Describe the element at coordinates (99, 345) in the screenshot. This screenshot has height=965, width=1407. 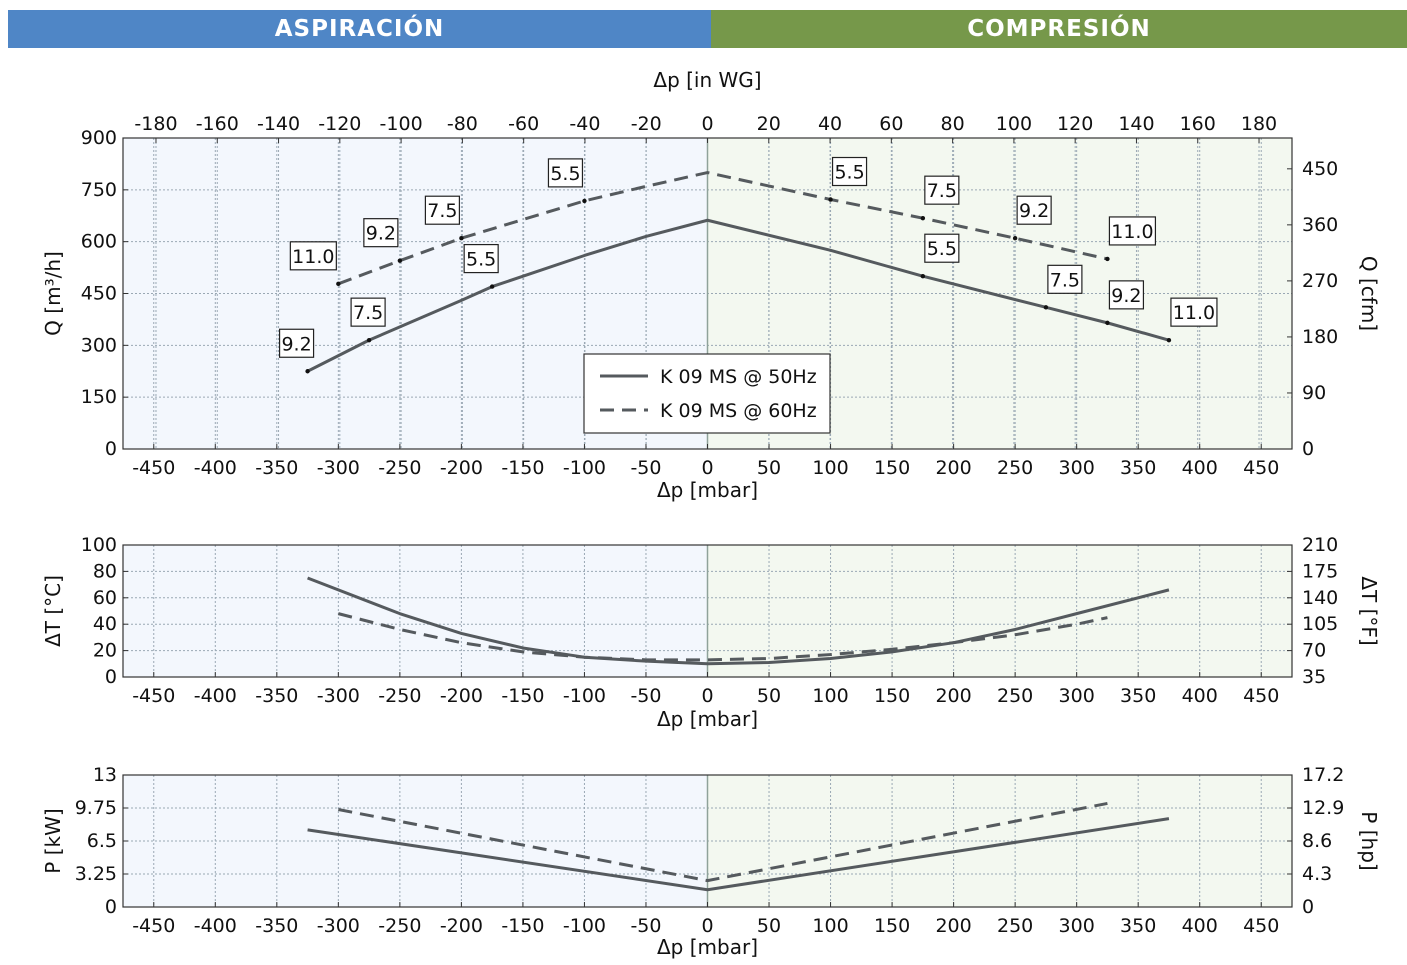
I see `y-tick-label: 300` at that location.